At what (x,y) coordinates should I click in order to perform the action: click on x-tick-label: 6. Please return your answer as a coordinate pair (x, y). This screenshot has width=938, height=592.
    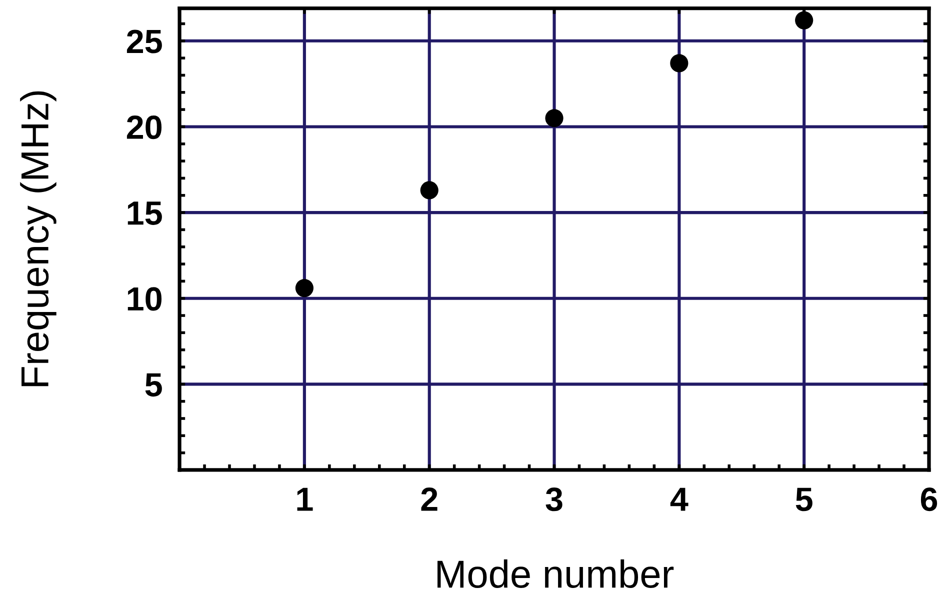
    Looking at the image, I should click on (929, 500).